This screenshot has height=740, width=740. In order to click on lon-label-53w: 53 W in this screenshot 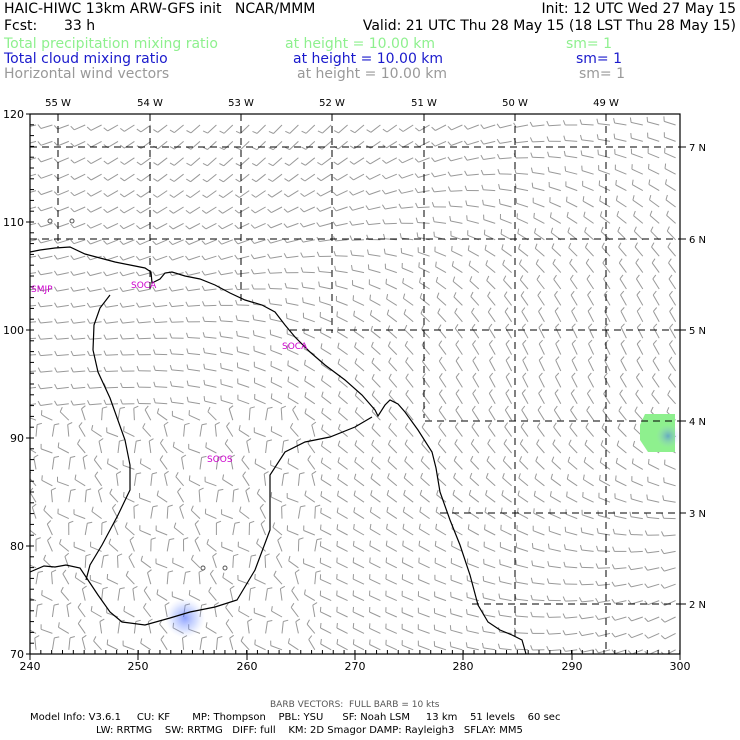, I will do `click(241, 103)`.